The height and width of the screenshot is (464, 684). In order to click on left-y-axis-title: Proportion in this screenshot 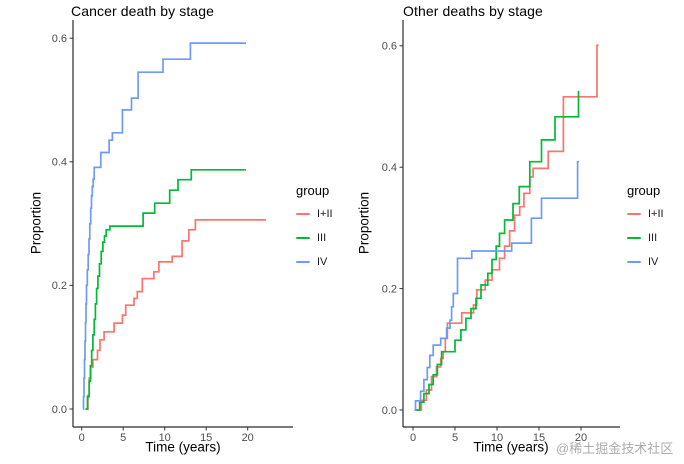, I will do `click(36, 223)`.